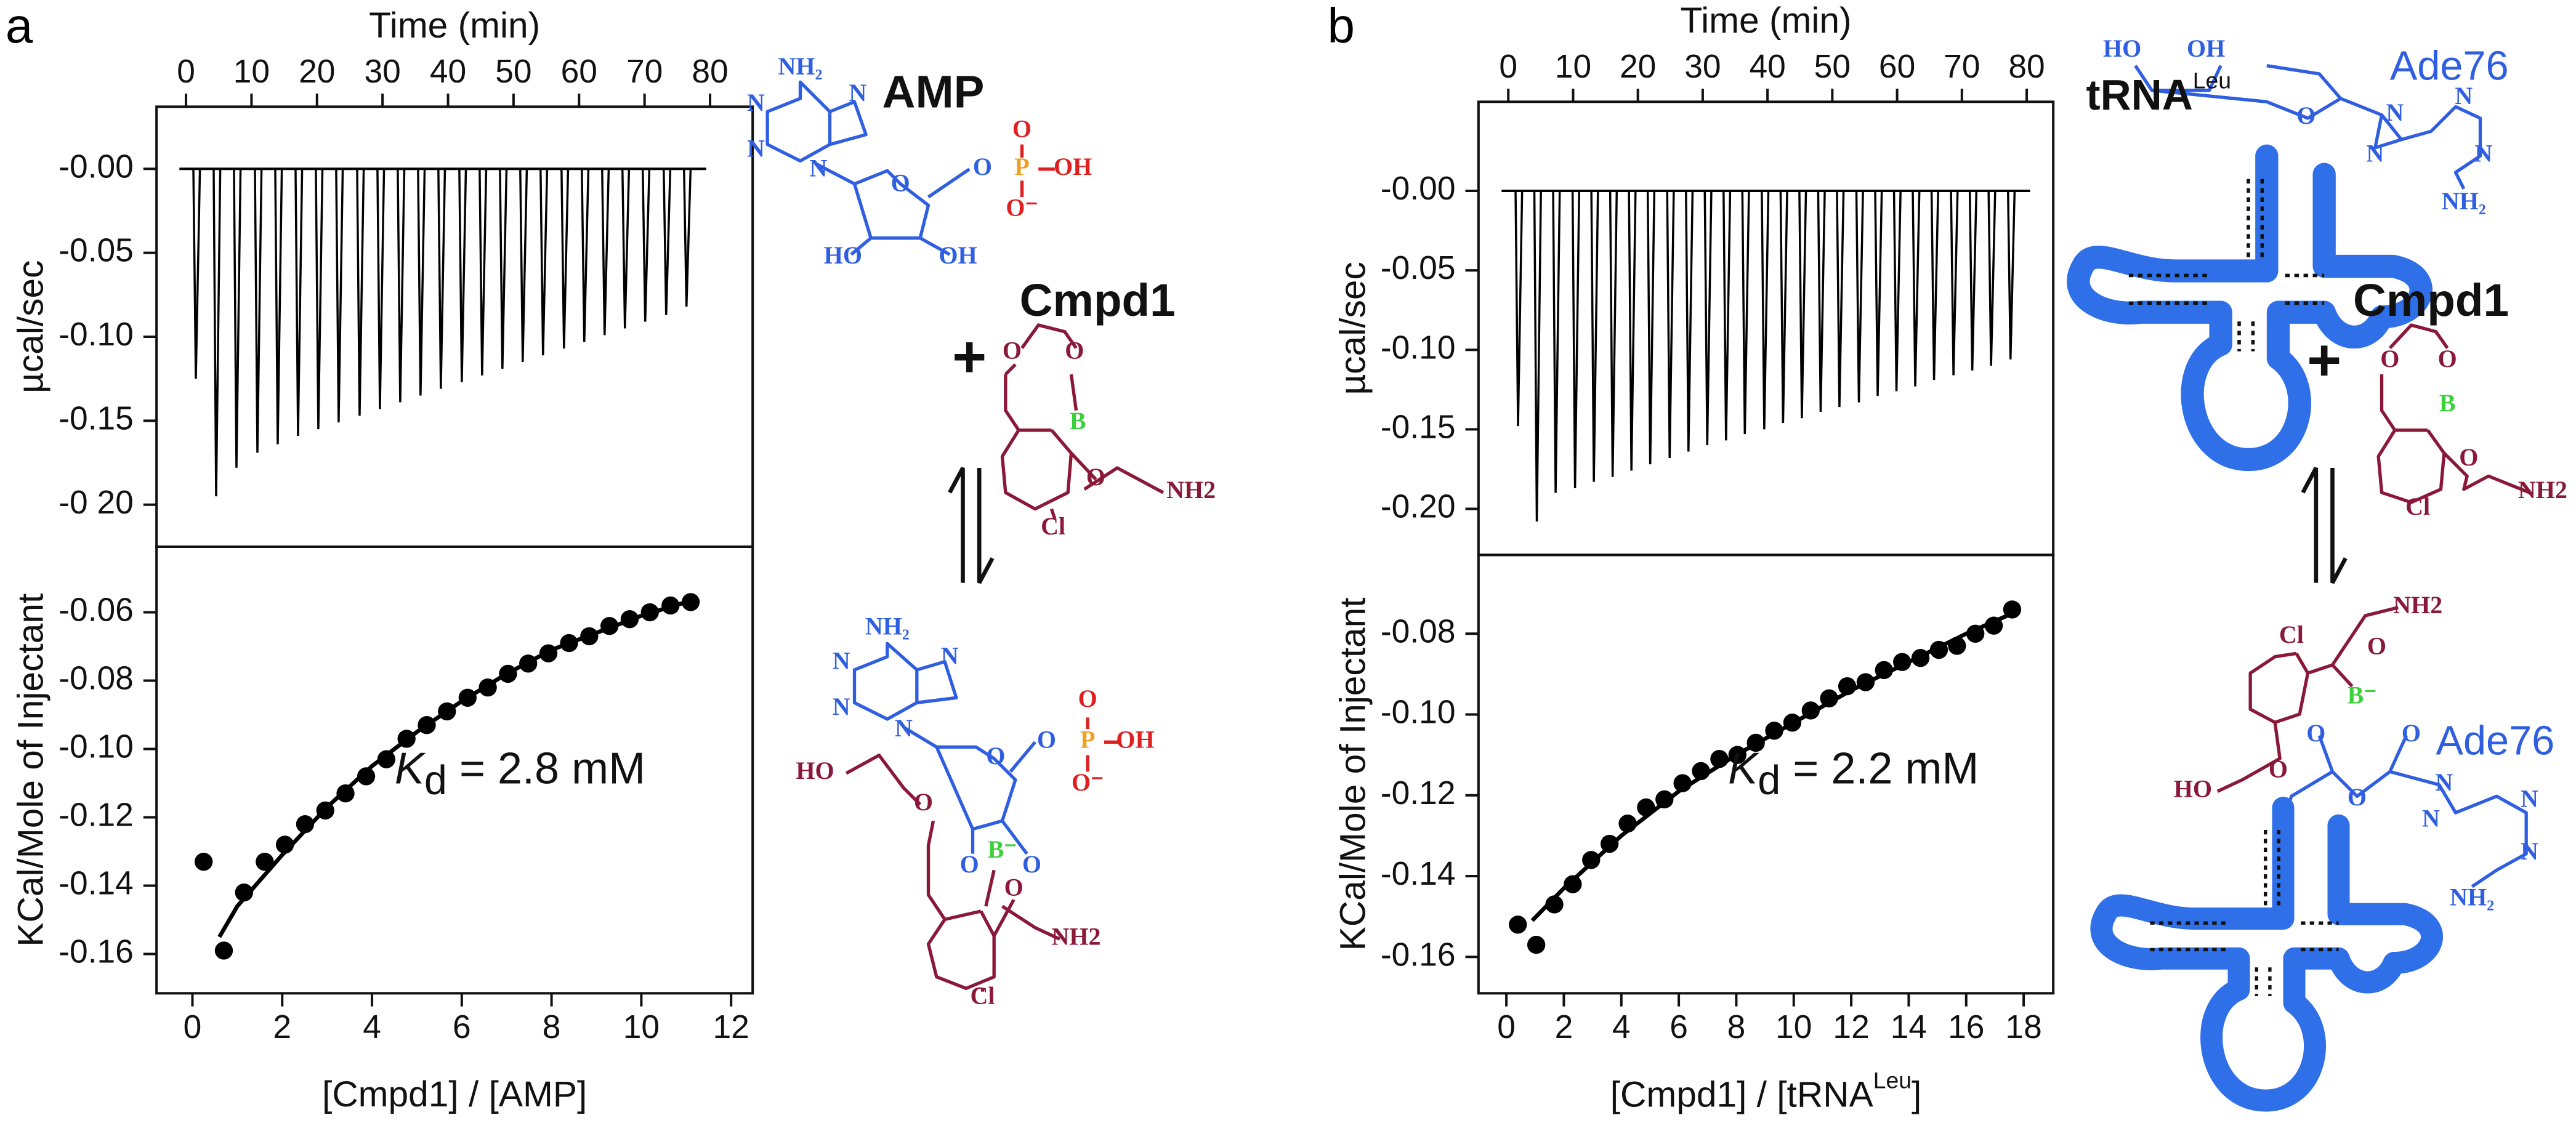 This screenshot has height=1123, width=2576. Describe the element at coordinates (2026, 67) in the screenshot. I see `x-tick-label: 80` at that location.